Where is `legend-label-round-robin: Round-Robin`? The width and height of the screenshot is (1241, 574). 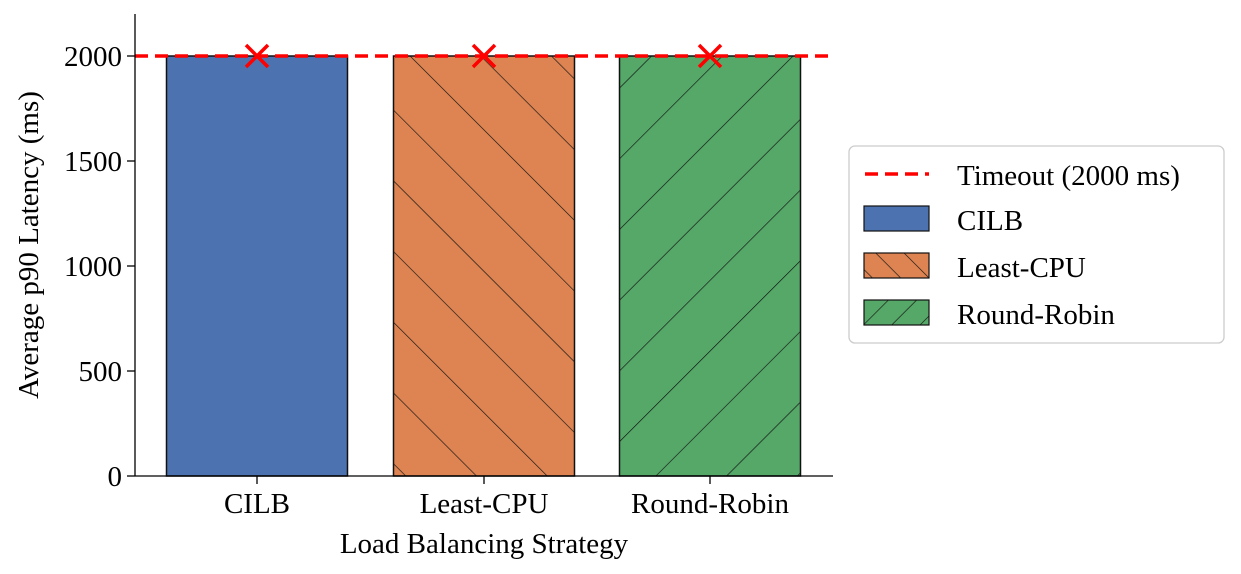 legend-label-round-robin: Round-Robin is located at coordinates (1036, 315).